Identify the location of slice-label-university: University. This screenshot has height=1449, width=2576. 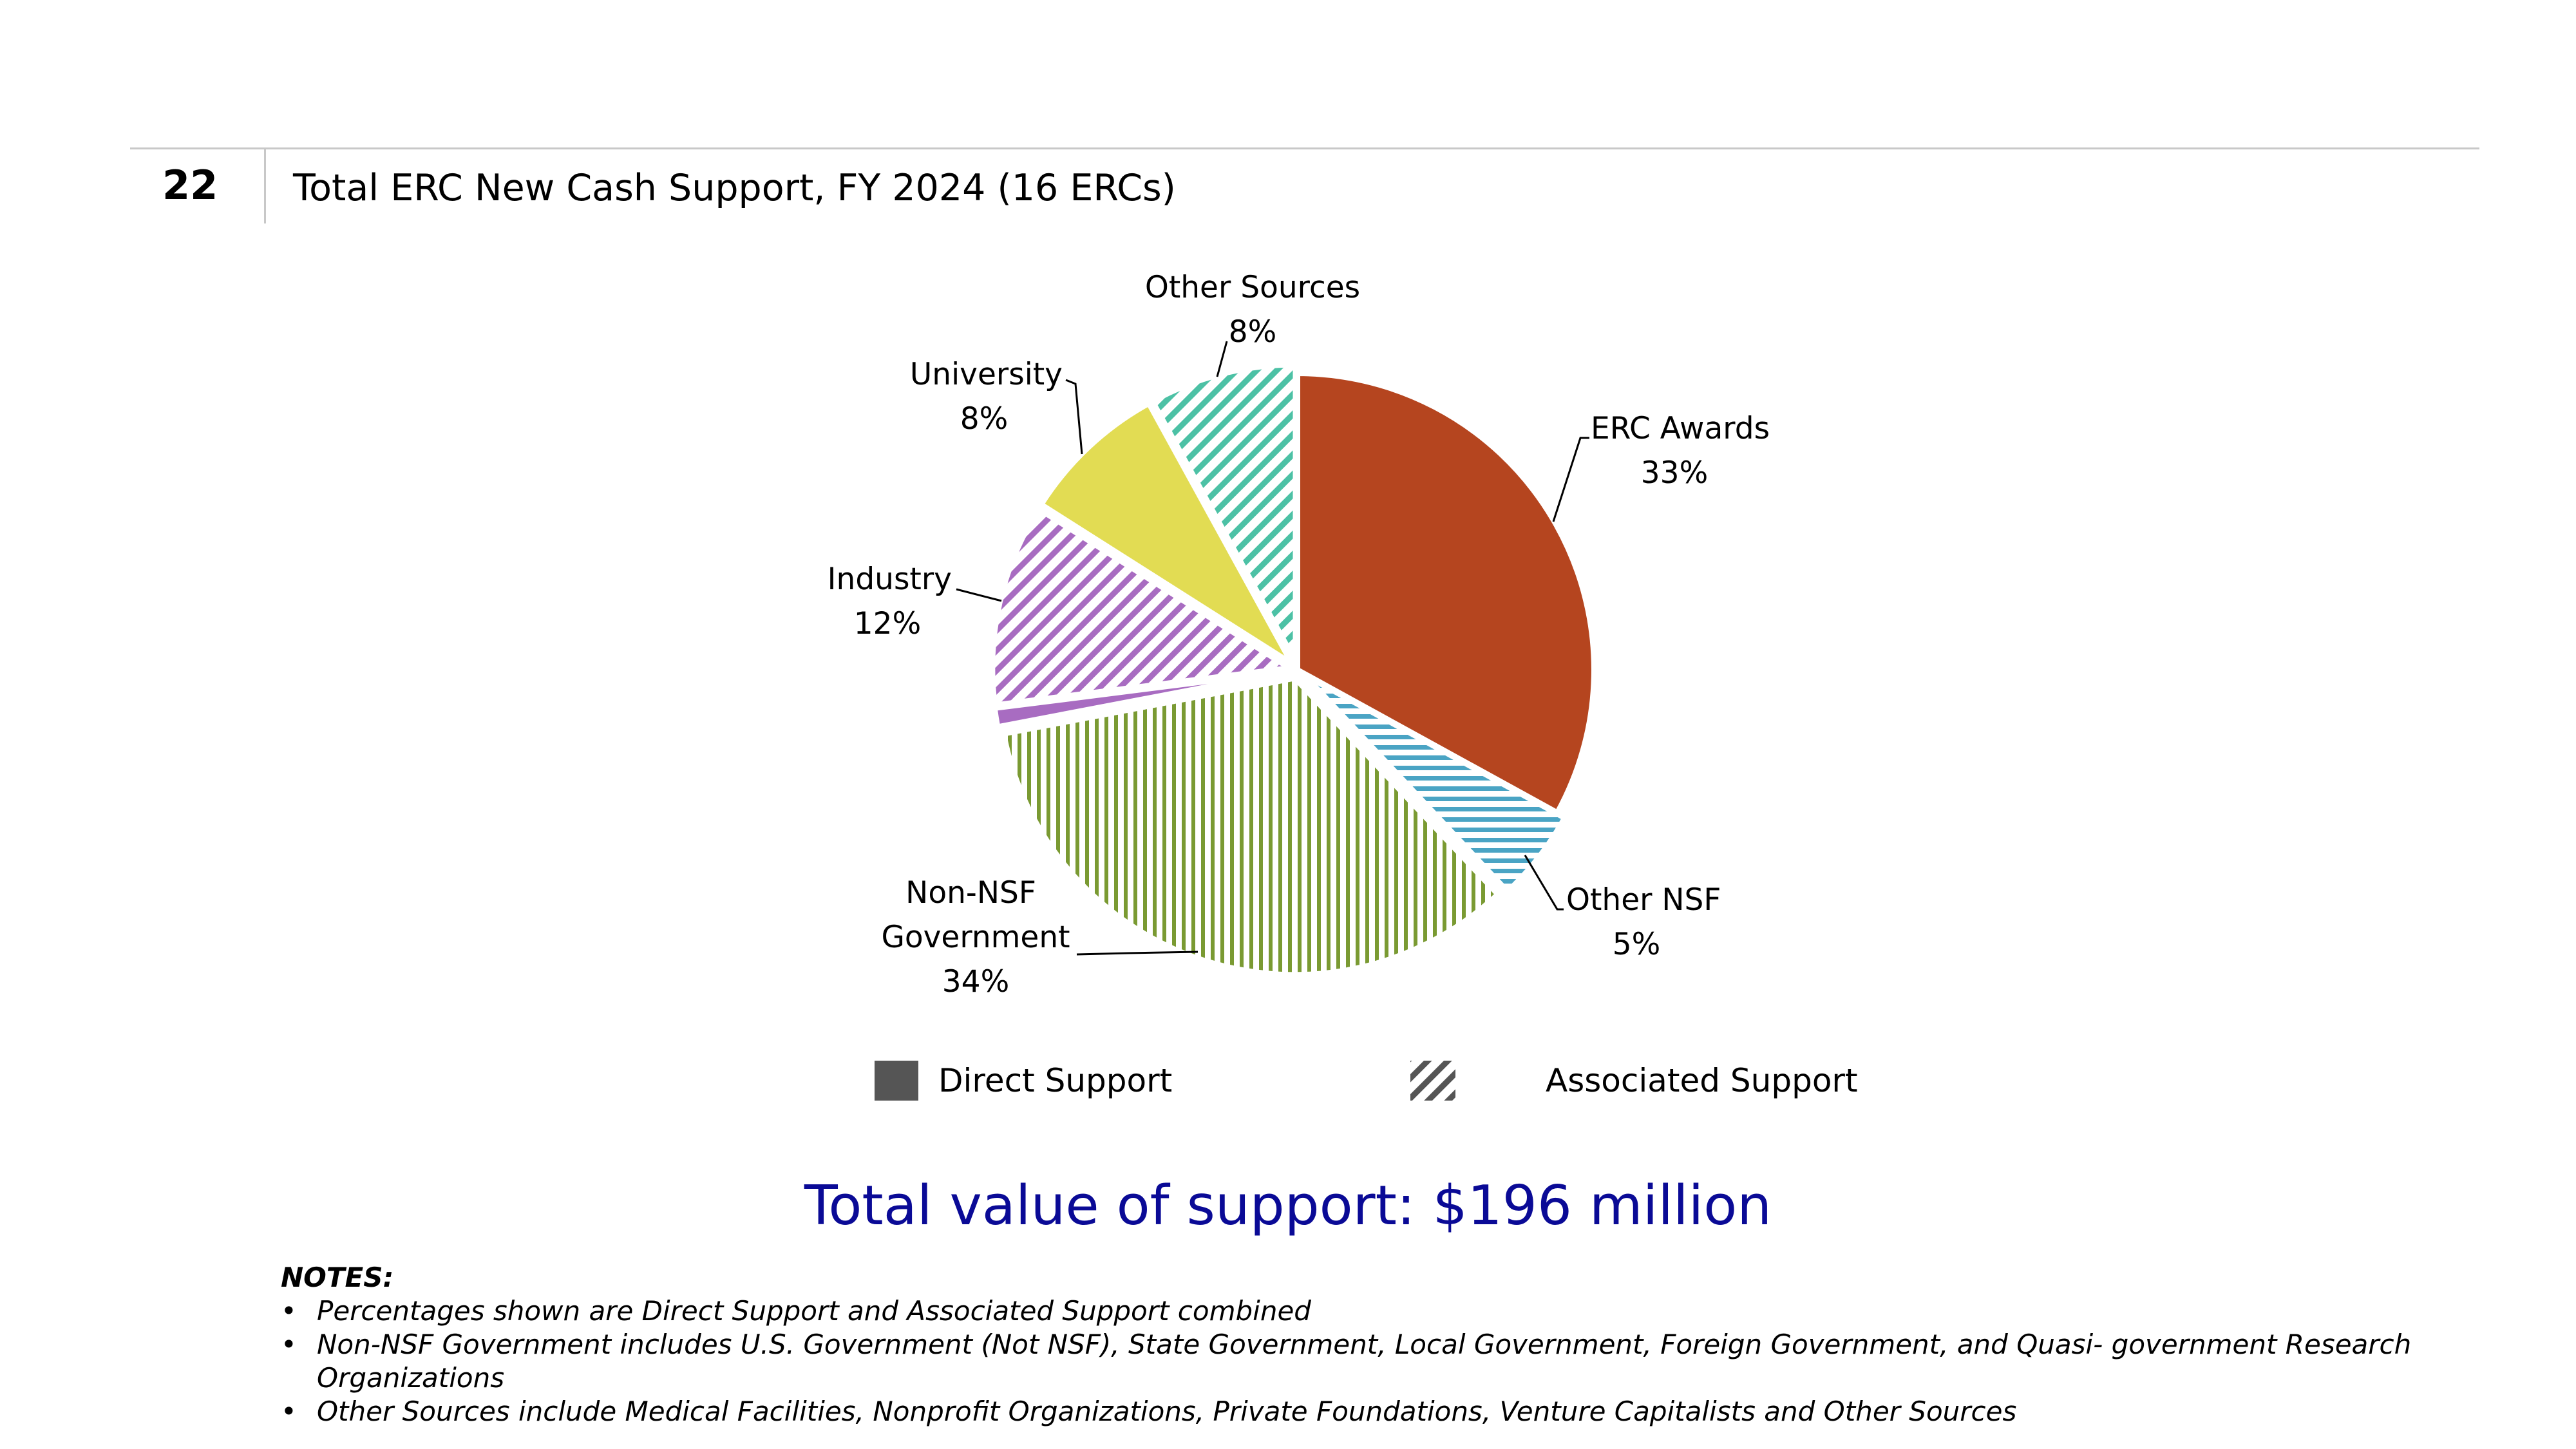
(986, 374).